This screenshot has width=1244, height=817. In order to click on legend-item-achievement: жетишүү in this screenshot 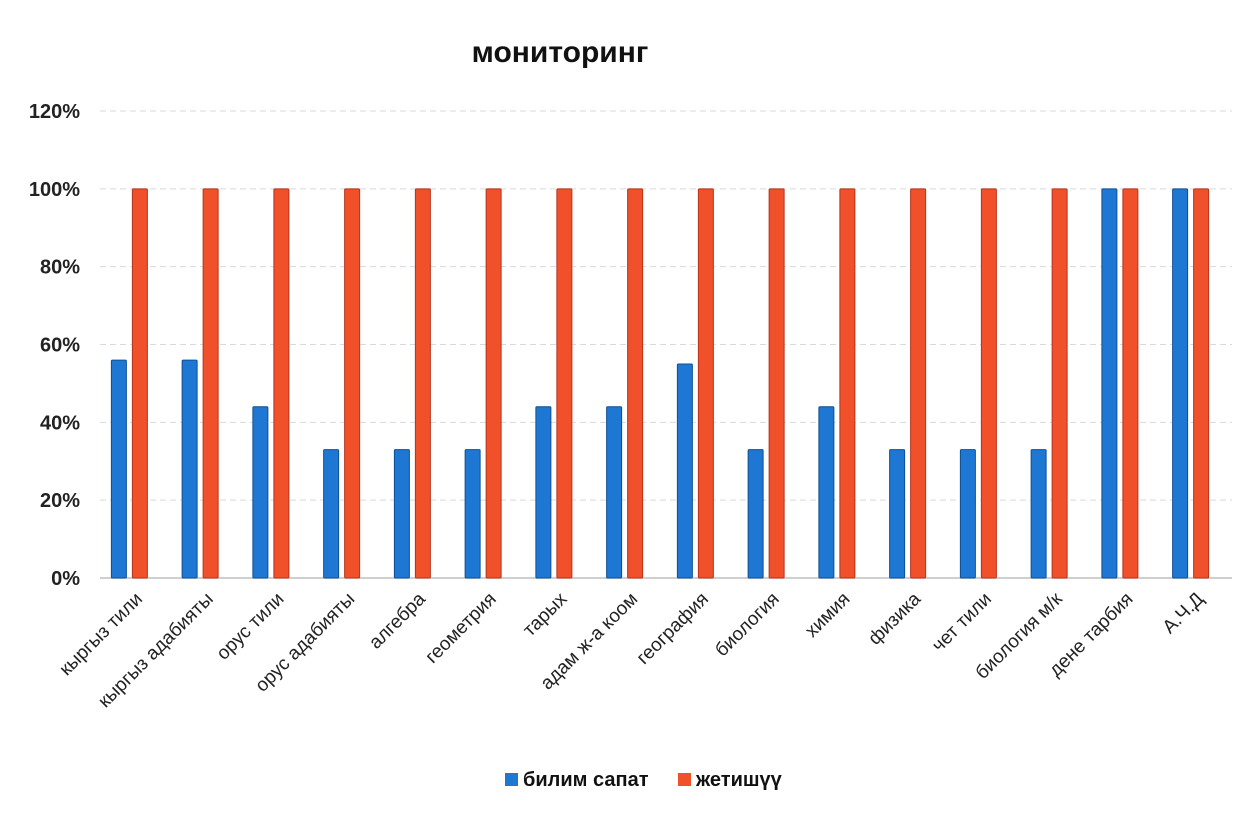, I will do `click(730, 780)`.